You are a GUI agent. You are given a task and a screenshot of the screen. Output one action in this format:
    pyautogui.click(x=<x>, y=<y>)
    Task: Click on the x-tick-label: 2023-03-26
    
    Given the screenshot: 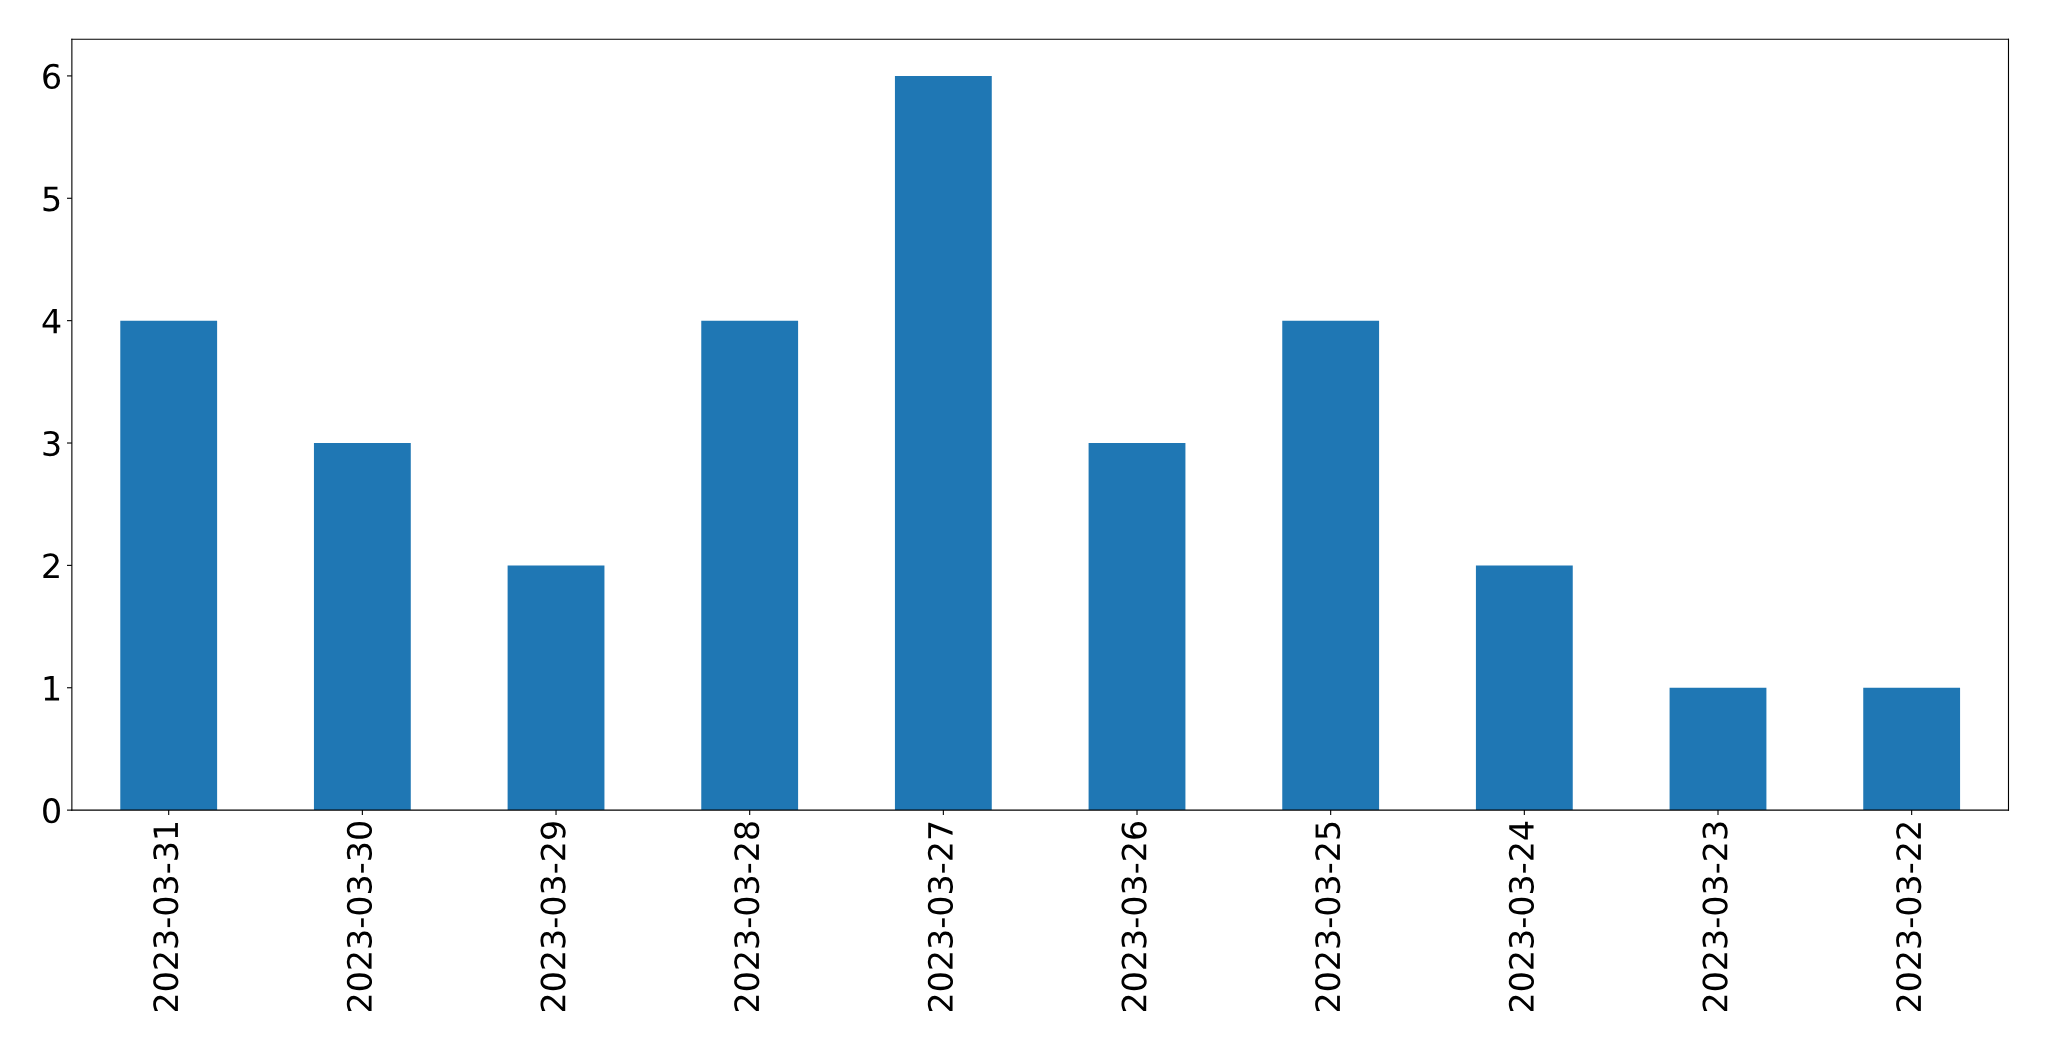 What is the action you would take?
    pyautogui.click(x=1134, y=916)
    